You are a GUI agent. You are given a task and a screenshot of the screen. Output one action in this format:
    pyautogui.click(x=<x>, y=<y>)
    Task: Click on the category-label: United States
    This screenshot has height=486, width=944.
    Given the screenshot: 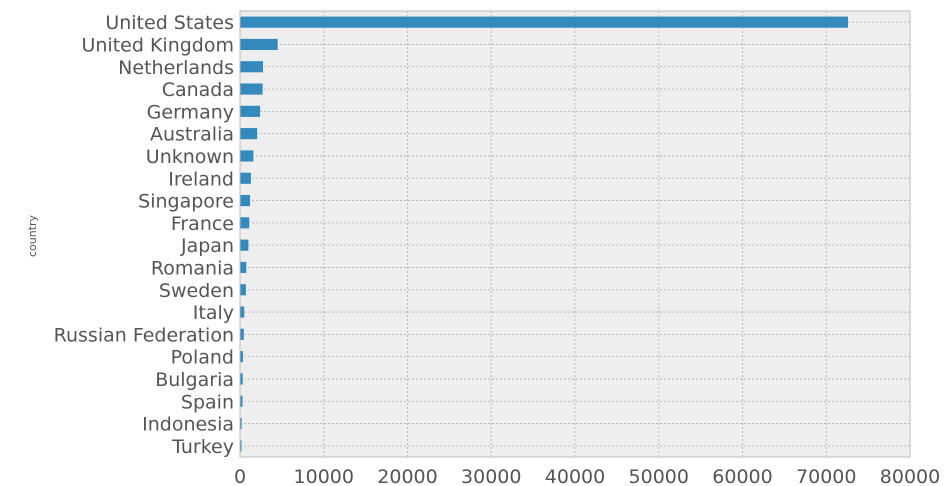 What is the action you would take?
    pyautogui.click(x=169, y=23)
    